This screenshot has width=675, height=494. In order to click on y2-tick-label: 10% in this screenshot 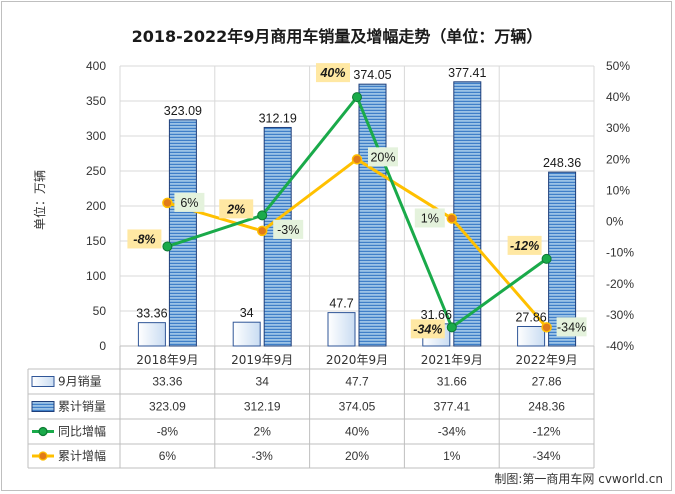, I will do `click(618, 190)`.